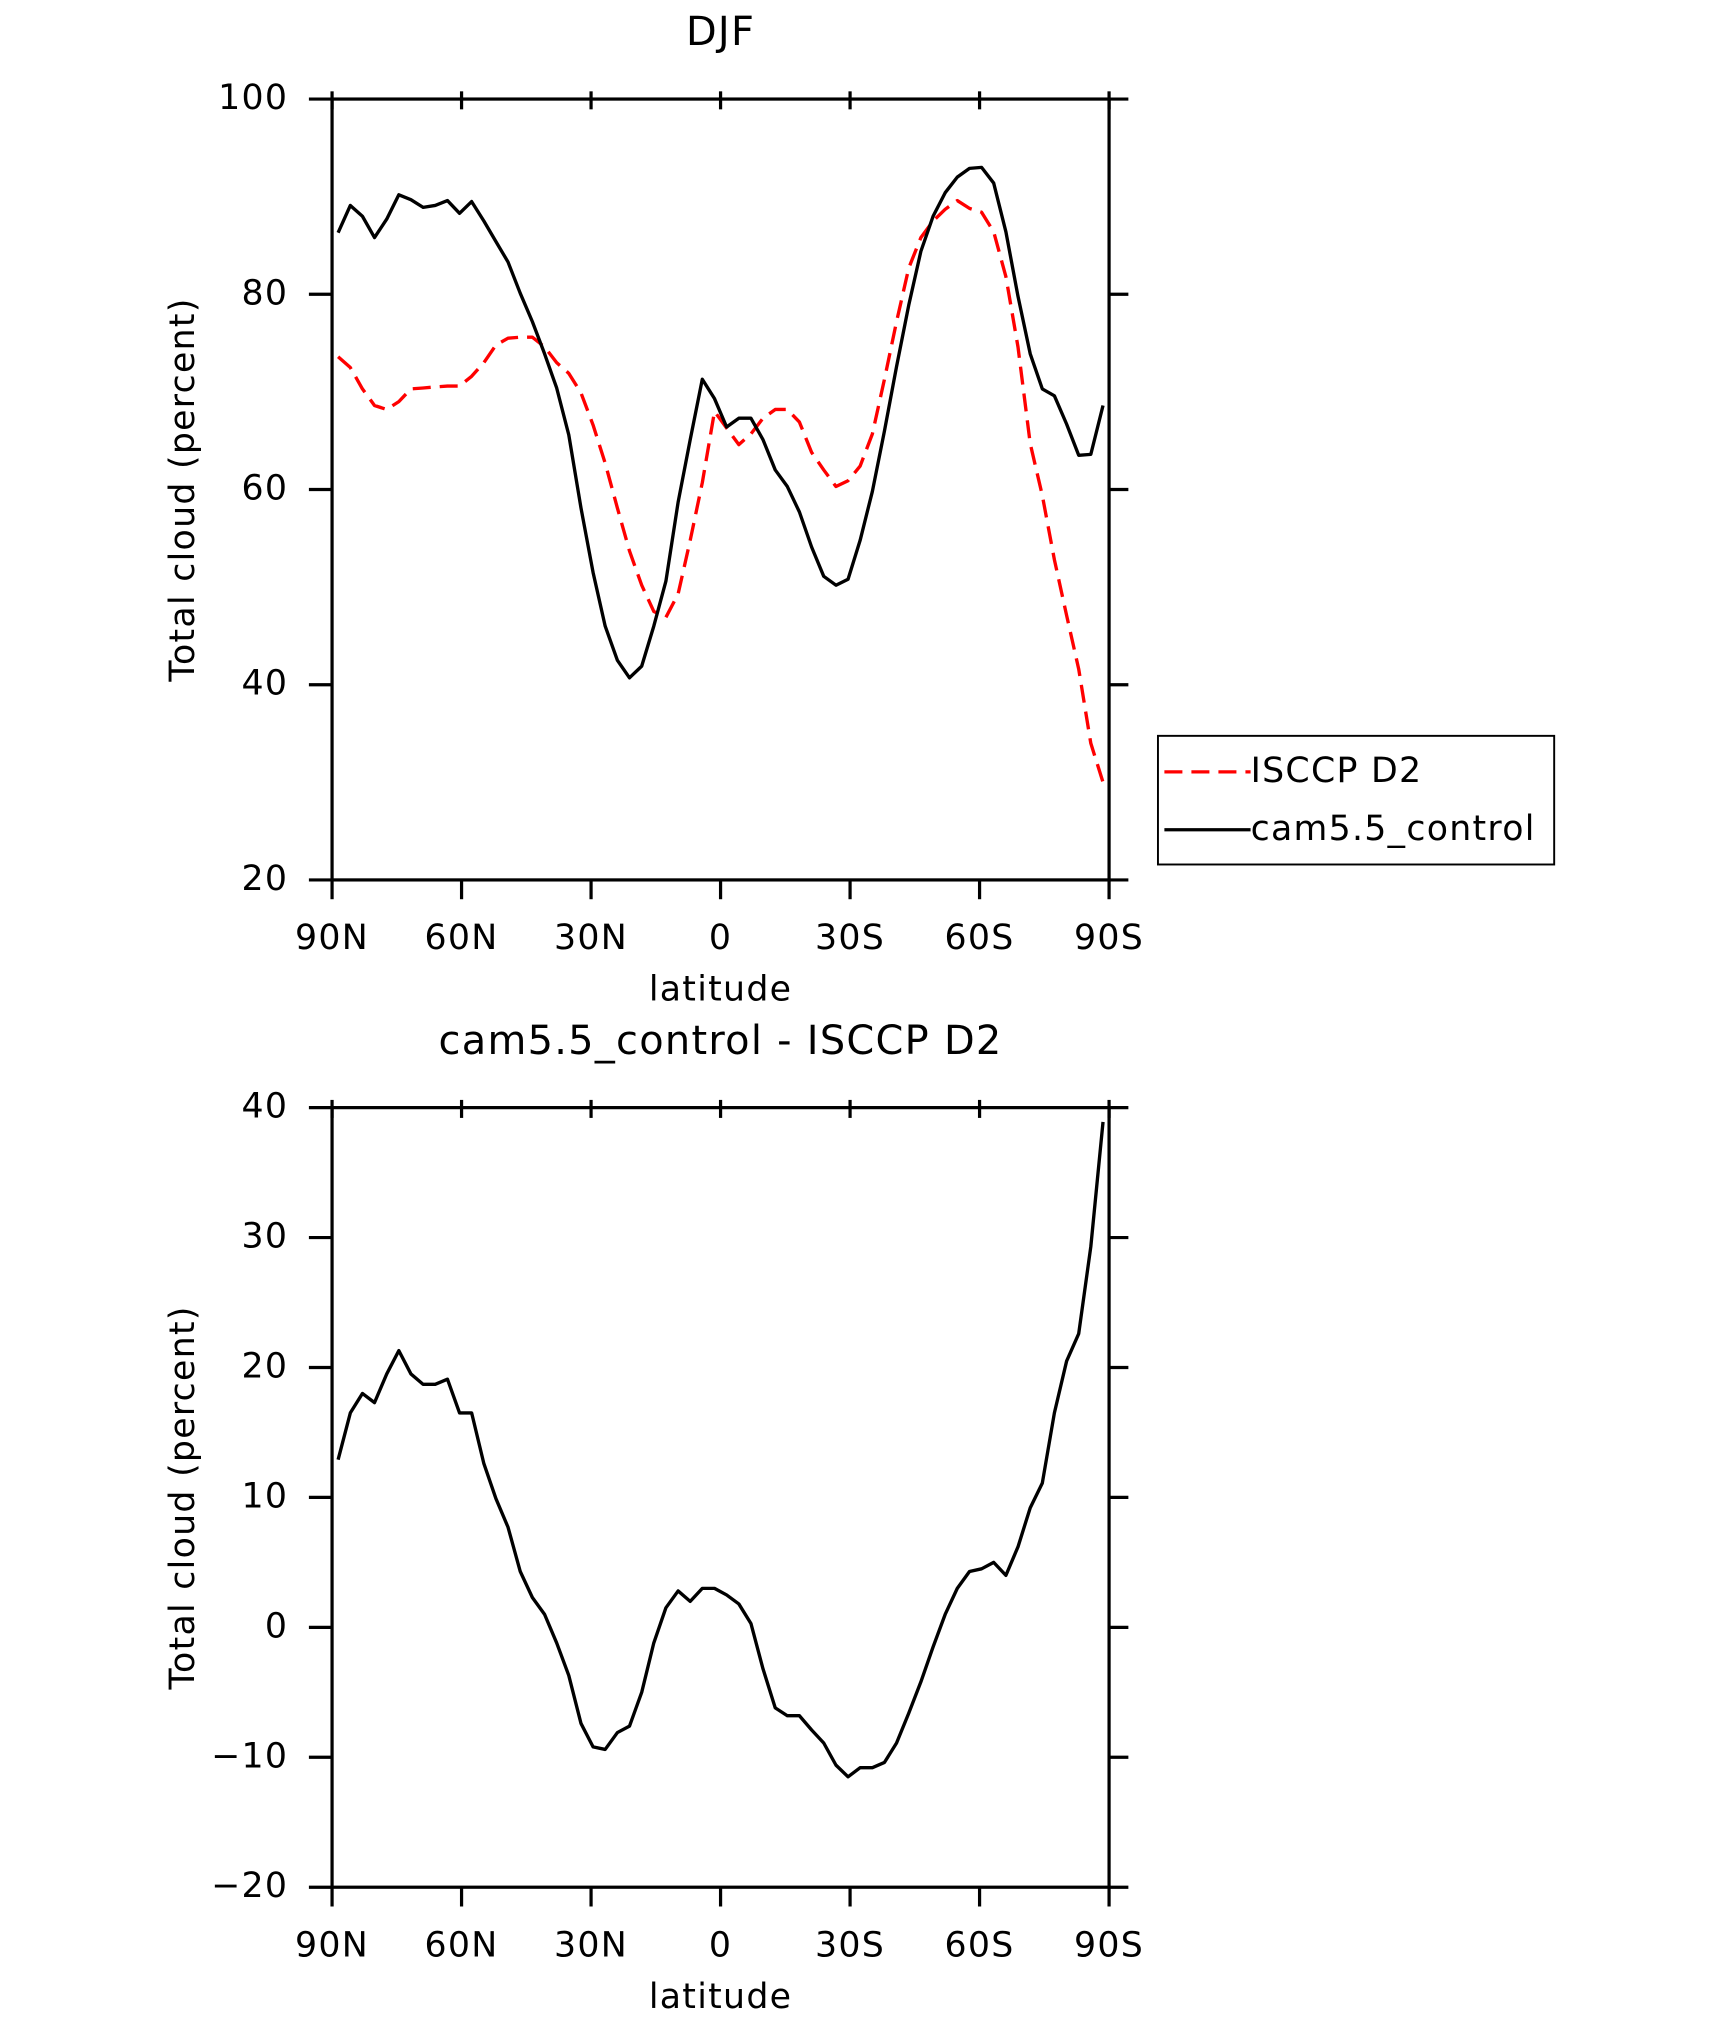  Describe the element at coordinates (1393, 829) in the screenshot. I see `legend-label: cam5.5_control` at that location.